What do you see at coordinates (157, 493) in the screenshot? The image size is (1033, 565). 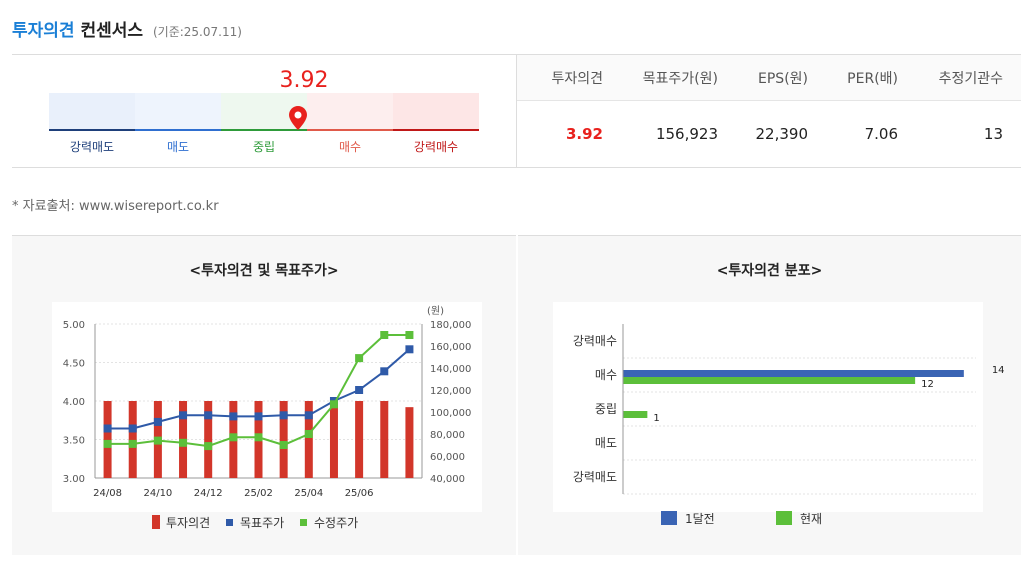 I see `x-tick-label: 24/10` at bounding box center [157, 493].